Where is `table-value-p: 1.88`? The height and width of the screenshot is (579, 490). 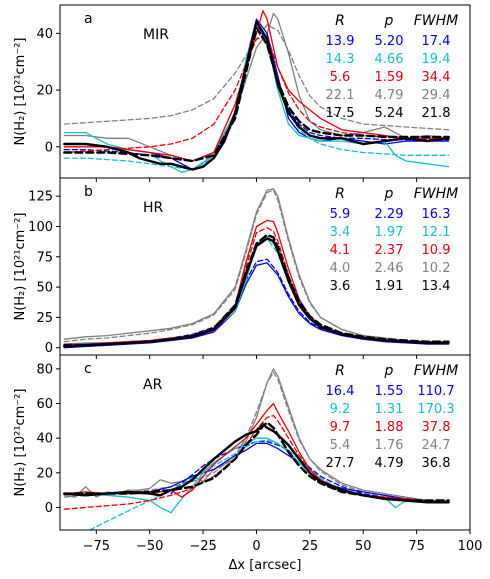 table-value-p: 1.88 is located at coordinates (389, 427).